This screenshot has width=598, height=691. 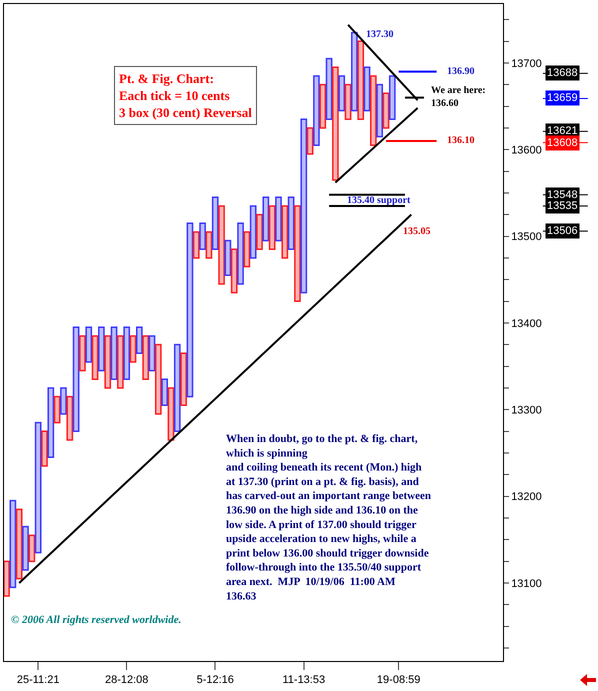 I want to click on y-tick-label: 13500, so click(x=526, y=237).